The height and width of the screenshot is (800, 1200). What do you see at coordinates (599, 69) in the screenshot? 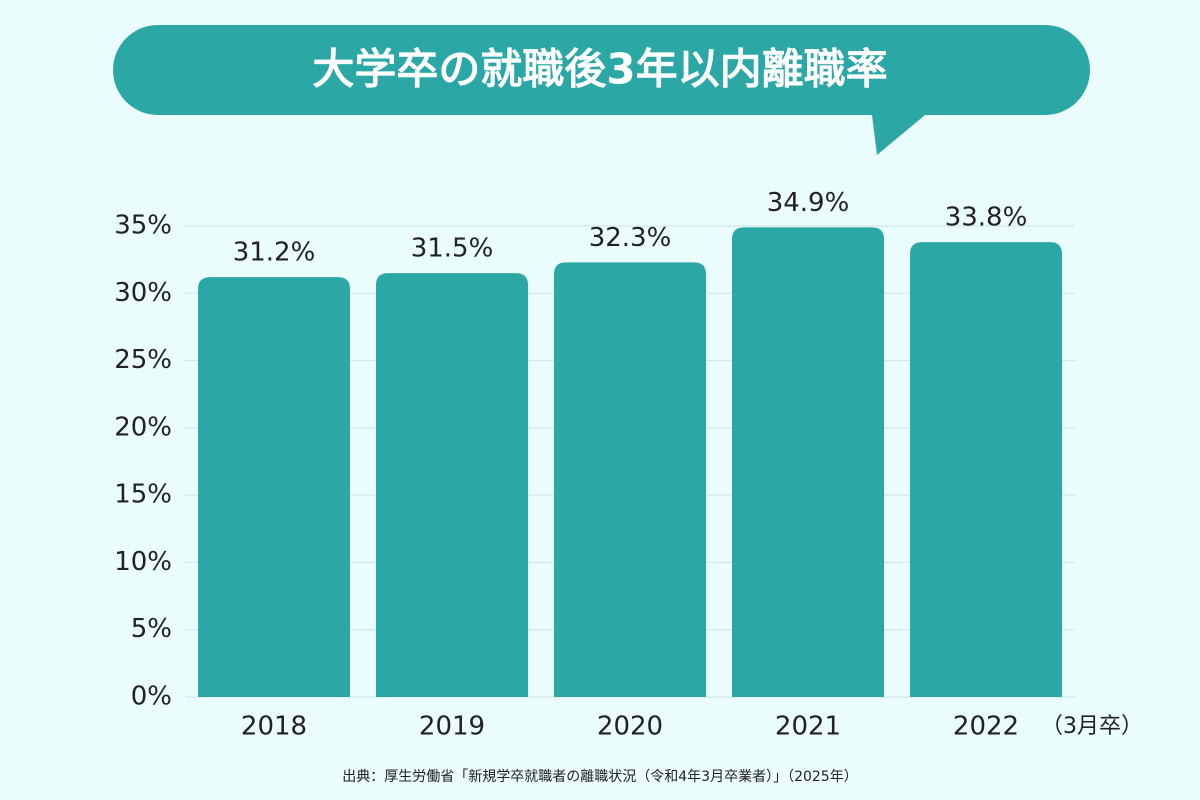
I see `chart-title: 大学卒の就職後3年以内離職率` at bounding box center [599, 69].